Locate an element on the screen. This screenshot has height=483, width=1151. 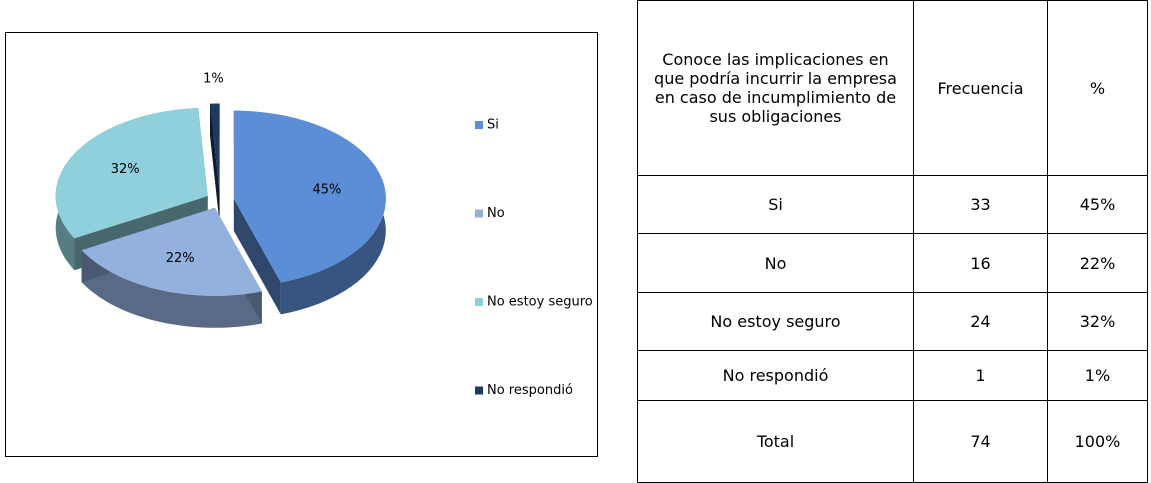
table-cell: No respondió is located at coordinates (775, 375).